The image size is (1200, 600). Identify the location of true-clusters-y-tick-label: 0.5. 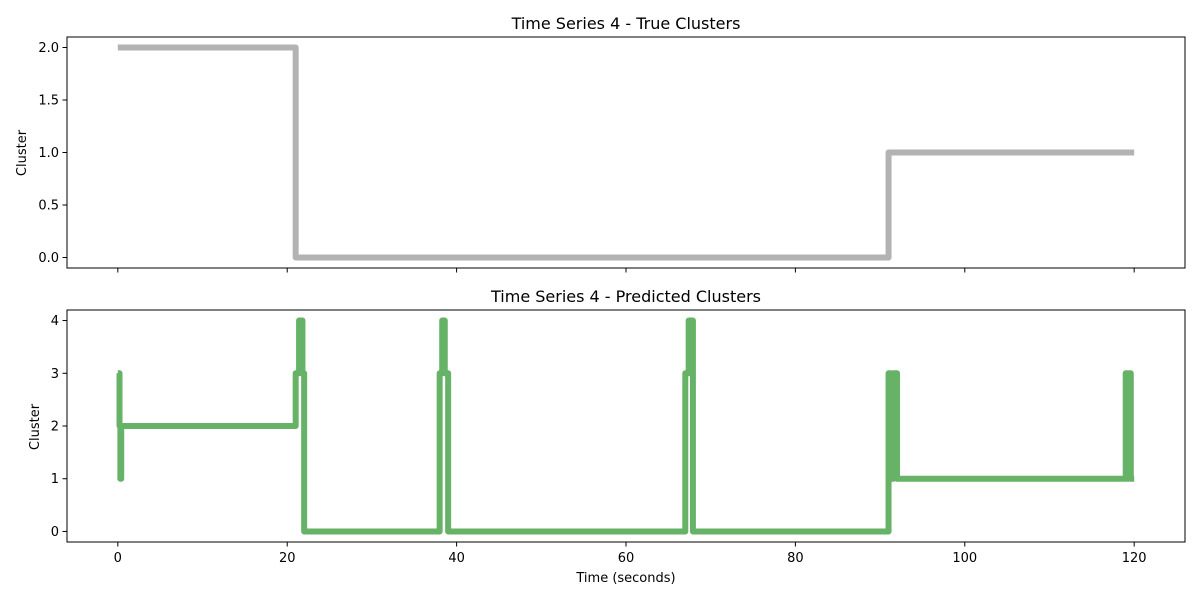
(48, 206).